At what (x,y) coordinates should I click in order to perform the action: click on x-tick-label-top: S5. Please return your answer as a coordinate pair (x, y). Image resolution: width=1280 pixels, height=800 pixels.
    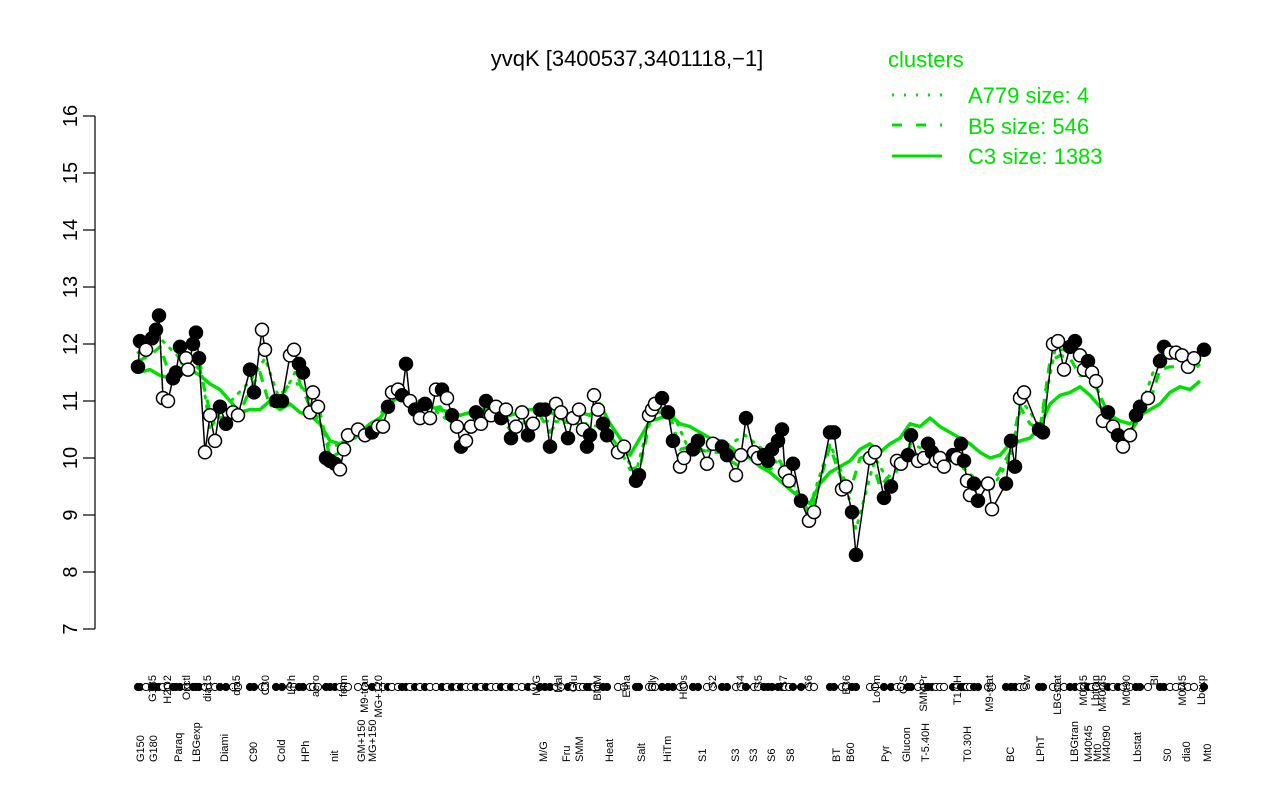
    Looking at the image, I should click on (759, 681).